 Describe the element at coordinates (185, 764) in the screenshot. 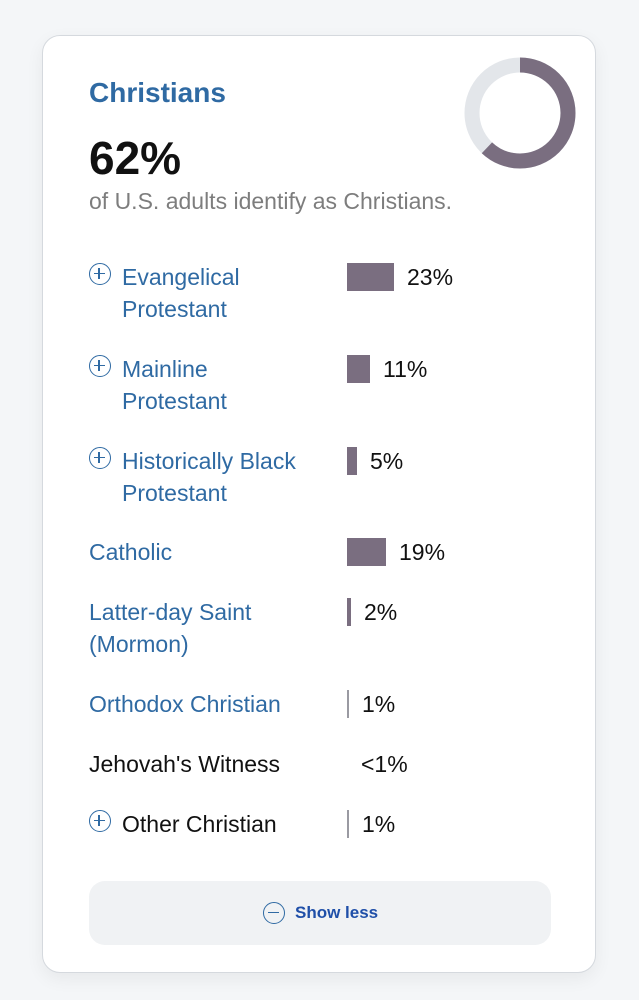

I see `row-label-line: Jehovah's Witness` at that location.